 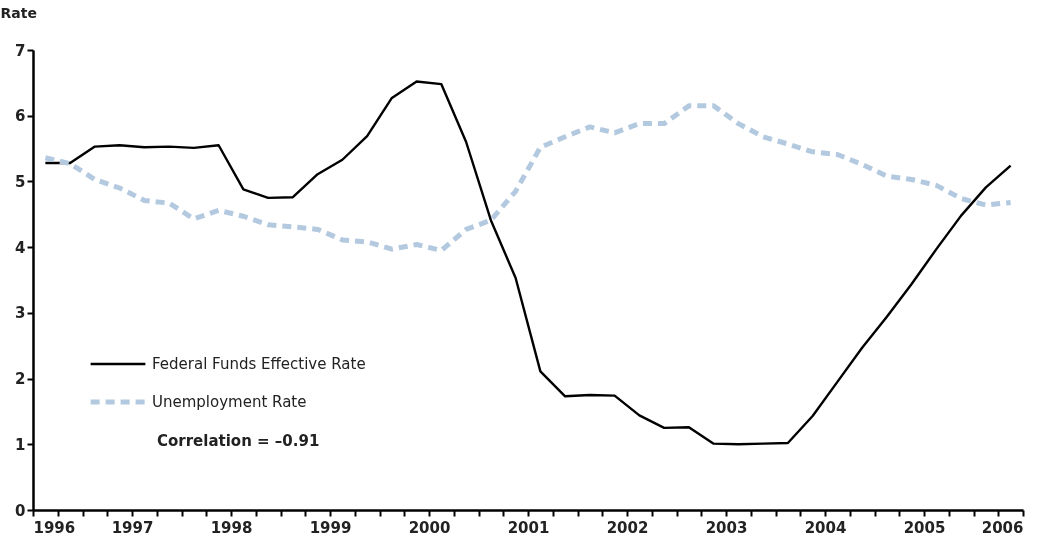 What do you see at coordinates (18, 12) in the screenshot?
I see `y-axis-title: Rate` at bounding box center [18, 12].